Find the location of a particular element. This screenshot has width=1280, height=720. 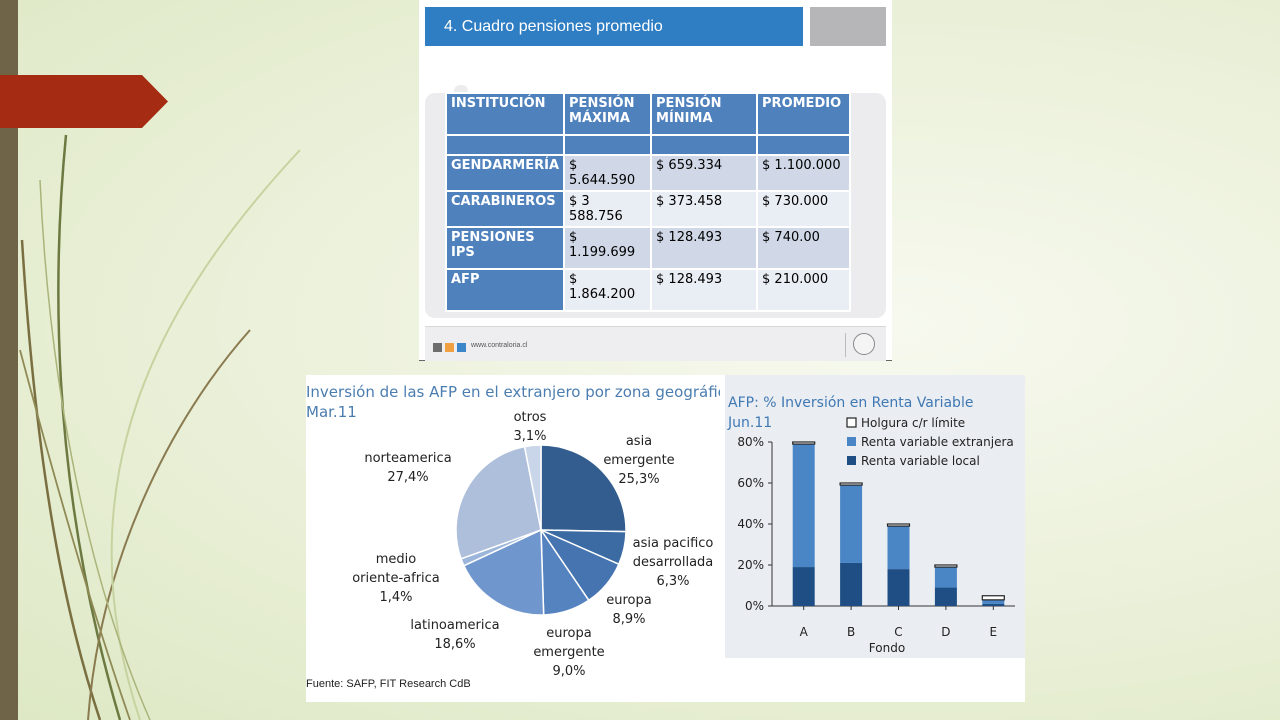

pie-slice-label: otros is located at coordinates (530, 417).